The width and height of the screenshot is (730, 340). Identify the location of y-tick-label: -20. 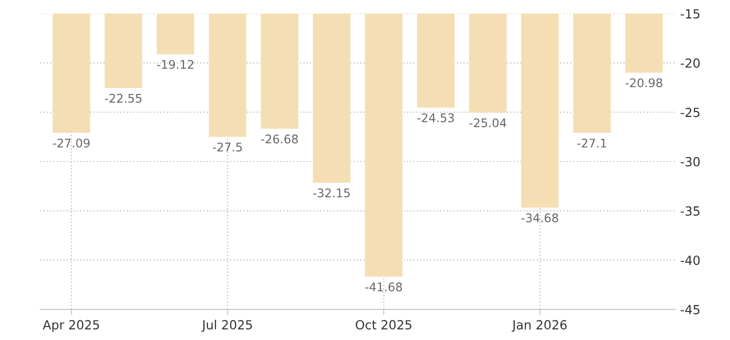
(690, 63).